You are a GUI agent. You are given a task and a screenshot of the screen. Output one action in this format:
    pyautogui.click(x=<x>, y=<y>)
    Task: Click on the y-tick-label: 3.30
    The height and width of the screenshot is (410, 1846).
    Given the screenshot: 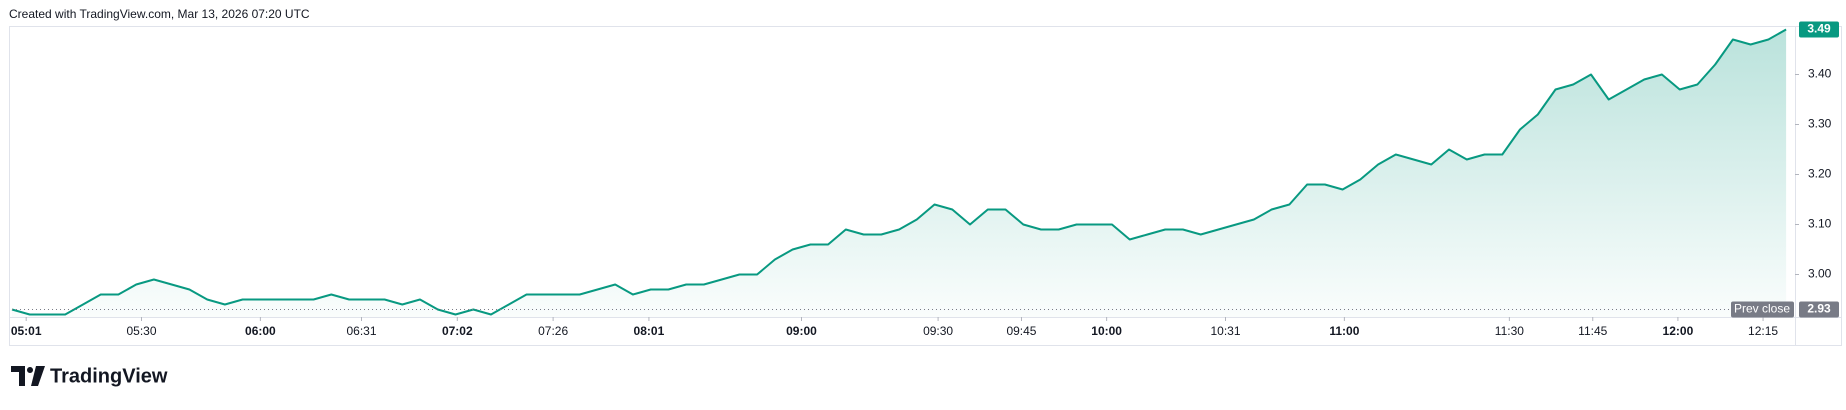 What is the action you would take?
    pyautogui.click(x=1820, y=124)
    